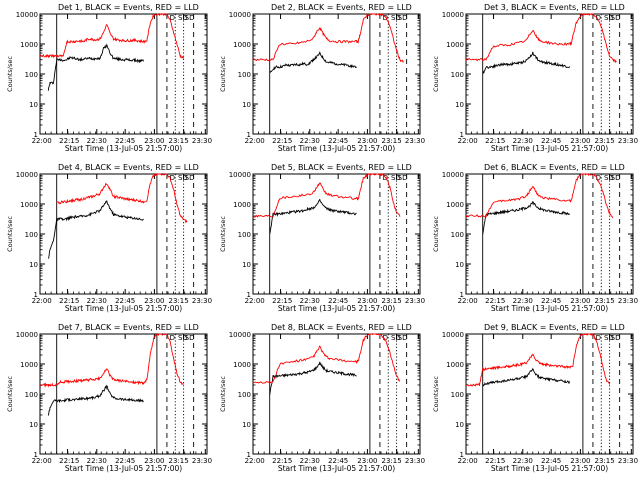 Image resolution: width=640 pixels, height=480 pixels. Describe the element at coordinates (341, 167) in the screenshot. I see `panel-title: Det 5, BLACK = Events, RED = LLD` at that location.